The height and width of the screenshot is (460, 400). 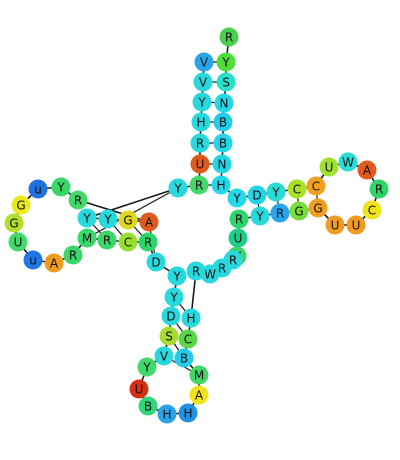 I want to click on nucleotide: M, so click(x=87, y=238).